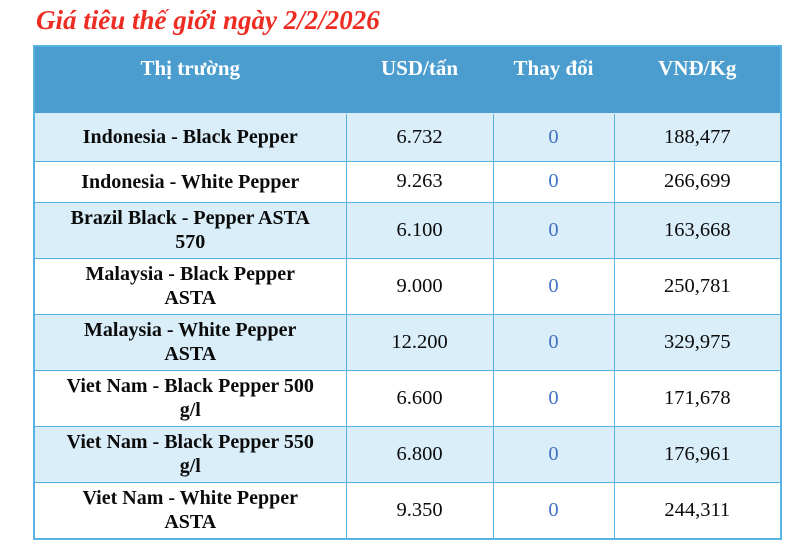 The height and width of the screenshot is (550, 800). What do you see at coordinates (697, 342) in the screenshot?
I see `vnd-cell: 329,975` at bounding box center [697, 342].